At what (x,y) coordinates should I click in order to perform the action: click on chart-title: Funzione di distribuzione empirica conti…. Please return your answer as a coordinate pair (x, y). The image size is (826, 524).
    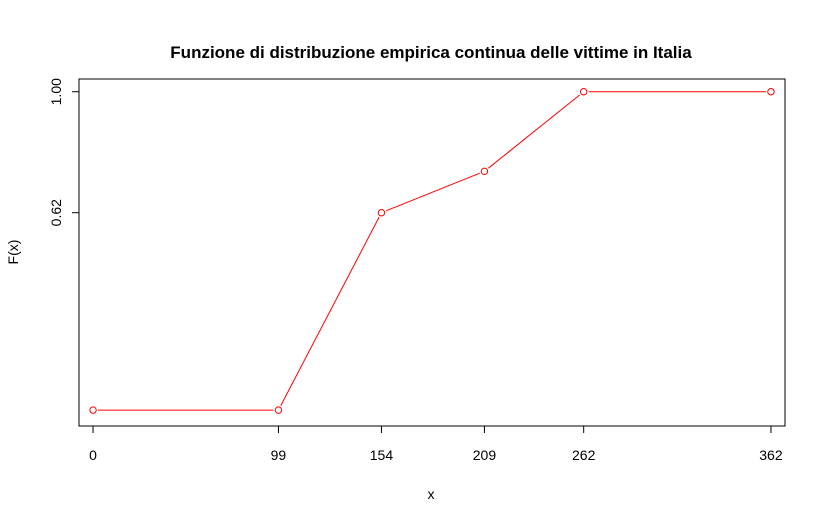
    Looking at the image, I should click on (431, 52).